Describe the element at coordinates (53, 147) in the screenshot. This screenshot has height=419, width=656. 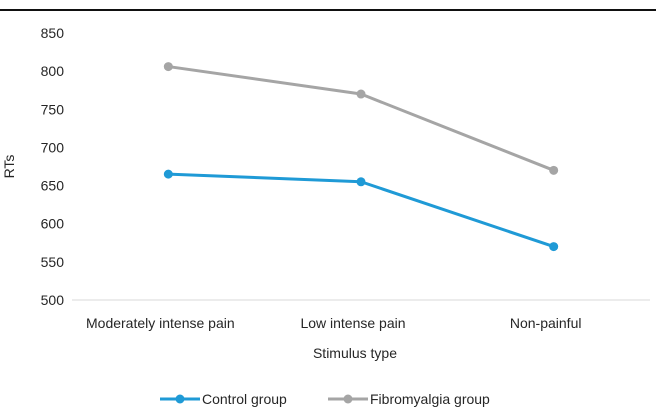
I see `y-tick-label: 700` at that location.